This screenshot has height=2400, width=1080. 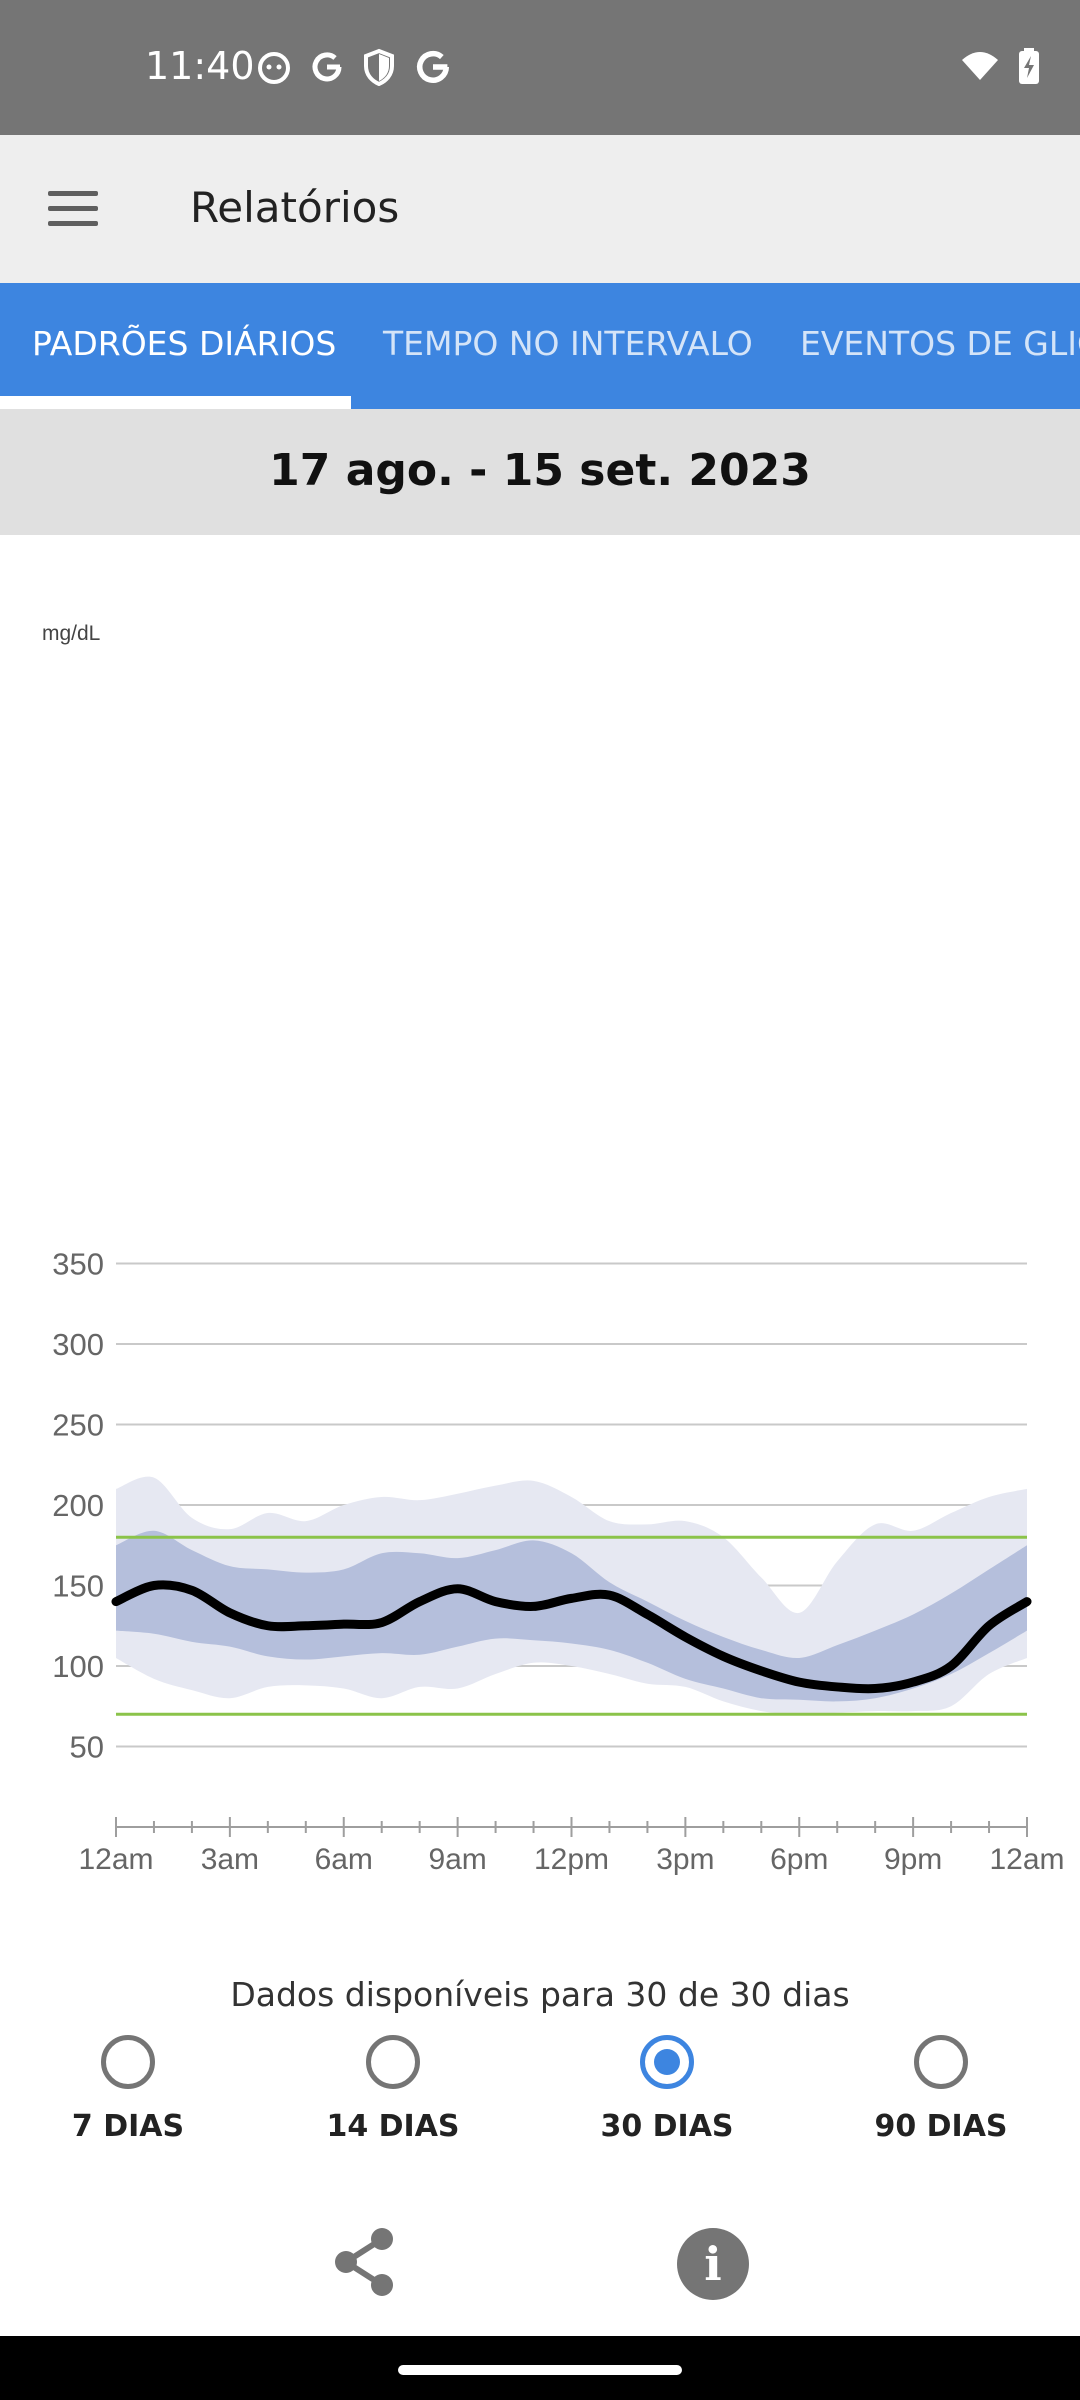 I want to click on range-label-7-days: 7 DIAS, so click(x=128, y=2126).